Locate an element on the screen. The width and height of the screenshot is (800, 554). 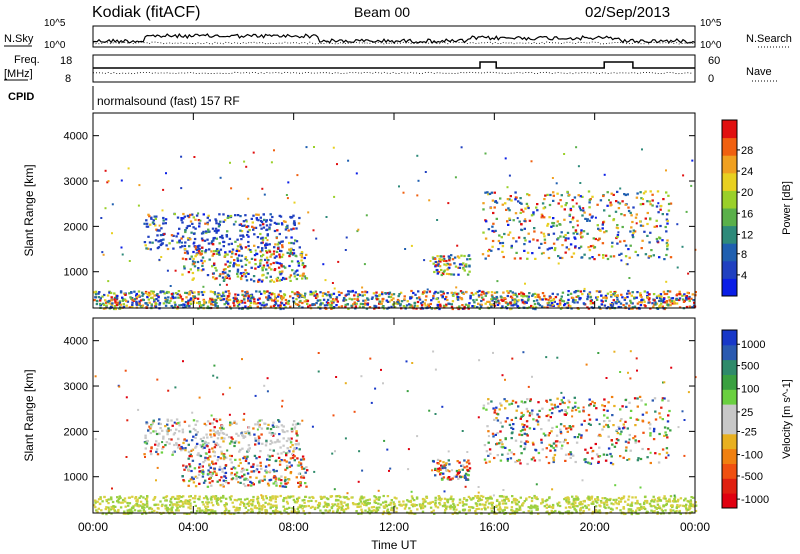
cpid-label: CPID is located at coordinates (21, 97).